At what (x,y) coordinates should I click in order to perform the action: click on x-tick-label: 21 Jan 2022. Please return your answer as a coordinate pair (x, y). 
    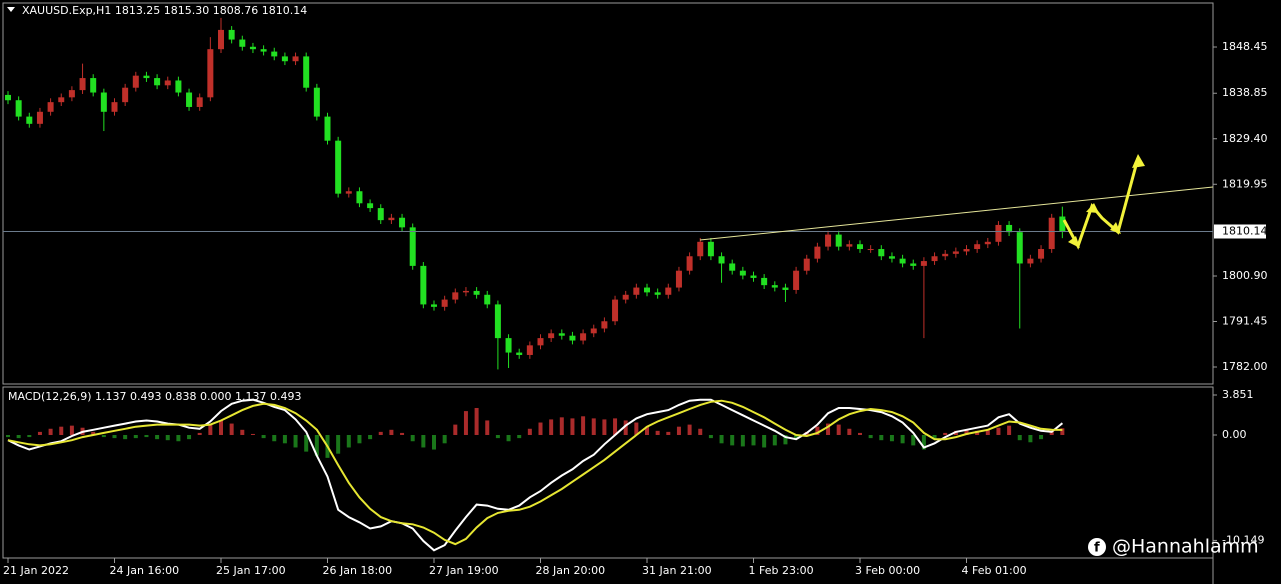
    Looking at the image, I should click on (36, 570).